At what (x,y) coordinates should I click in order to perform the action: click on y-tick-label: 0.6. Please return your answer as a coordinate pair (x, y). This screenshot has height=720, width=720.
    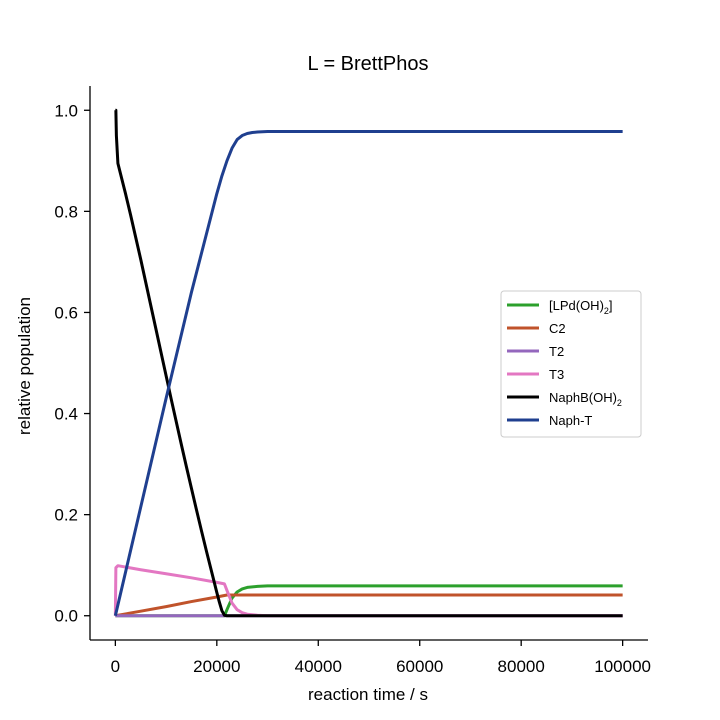
    Looking at the image, I should click on (66, 312).